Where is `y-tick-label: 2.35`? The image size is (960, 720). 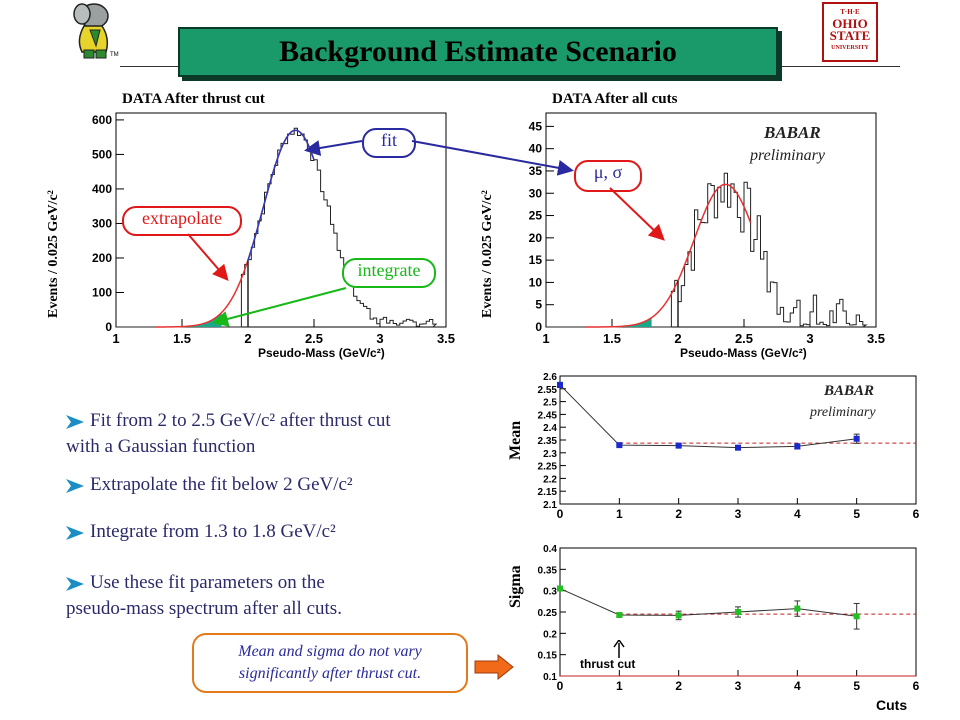 y-tick-label: 2.35 is located at coordinates (548, 441).